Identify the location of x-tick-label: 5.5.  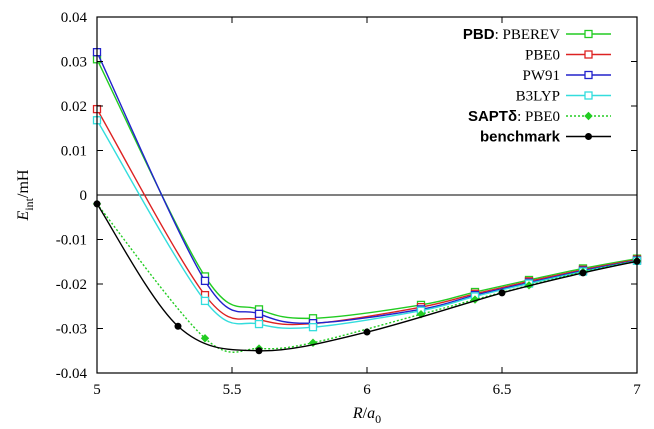
(232, 390).